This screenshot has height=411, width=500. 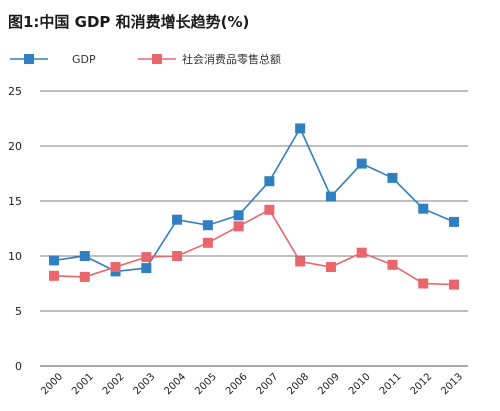 I want to click on series-0-point-2000, so click(x=54, y=260).